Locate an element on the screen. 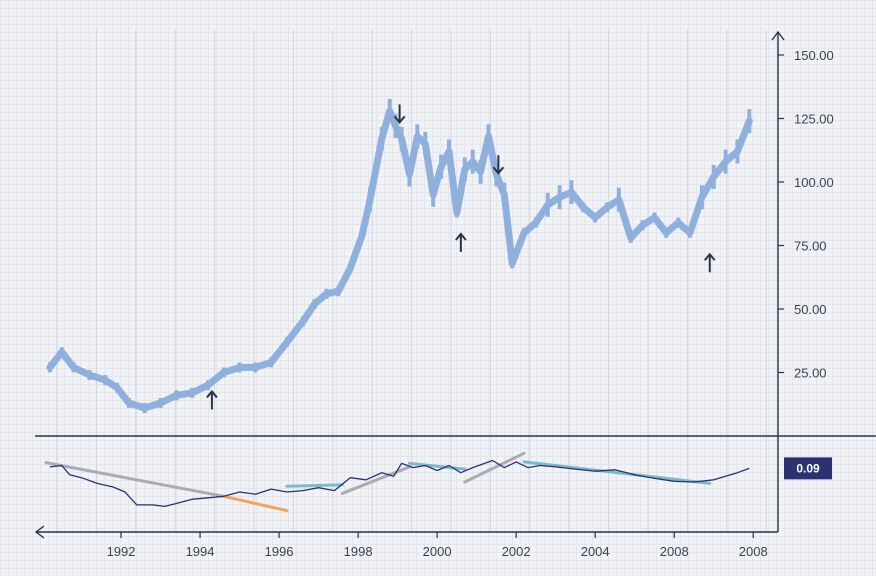 This screenshot has width=876, height=576. last-value-box is located at coordinates (808, 468).